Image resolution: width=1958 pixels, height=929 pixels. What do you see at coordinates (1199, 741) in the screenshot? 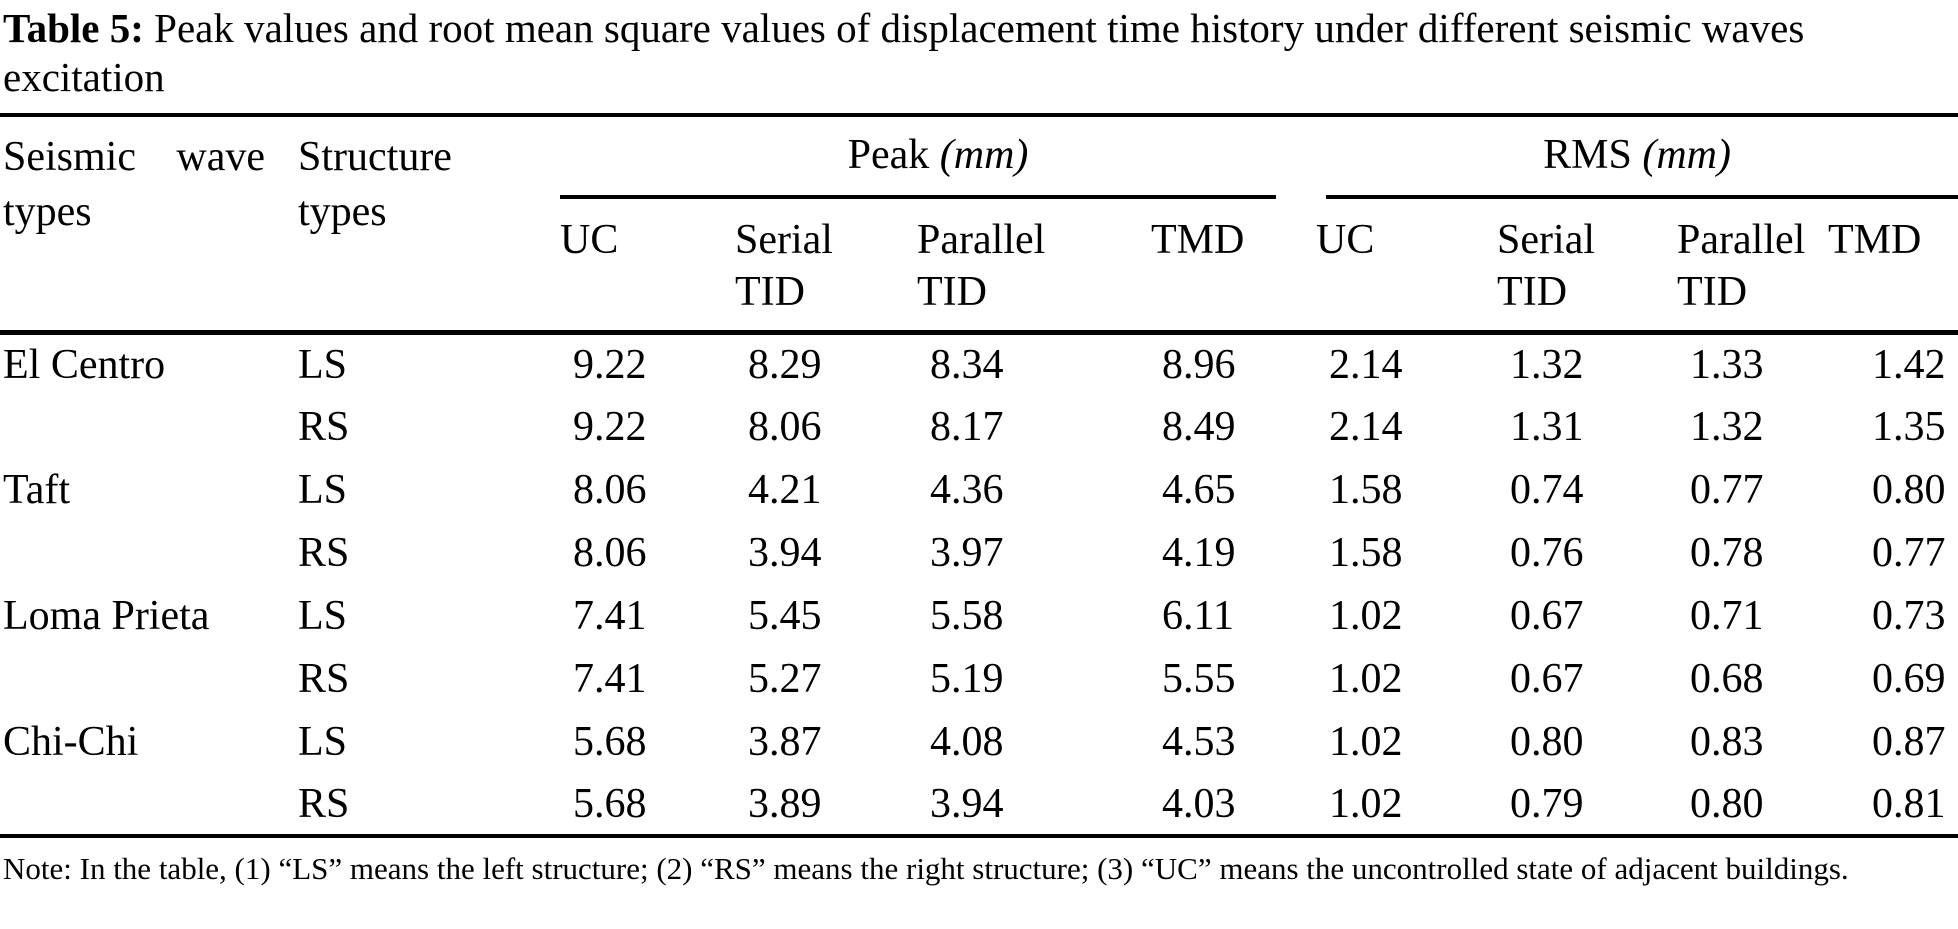
I see `peak-tmd-cell: 4.53` at bounding box center [1199, 741].